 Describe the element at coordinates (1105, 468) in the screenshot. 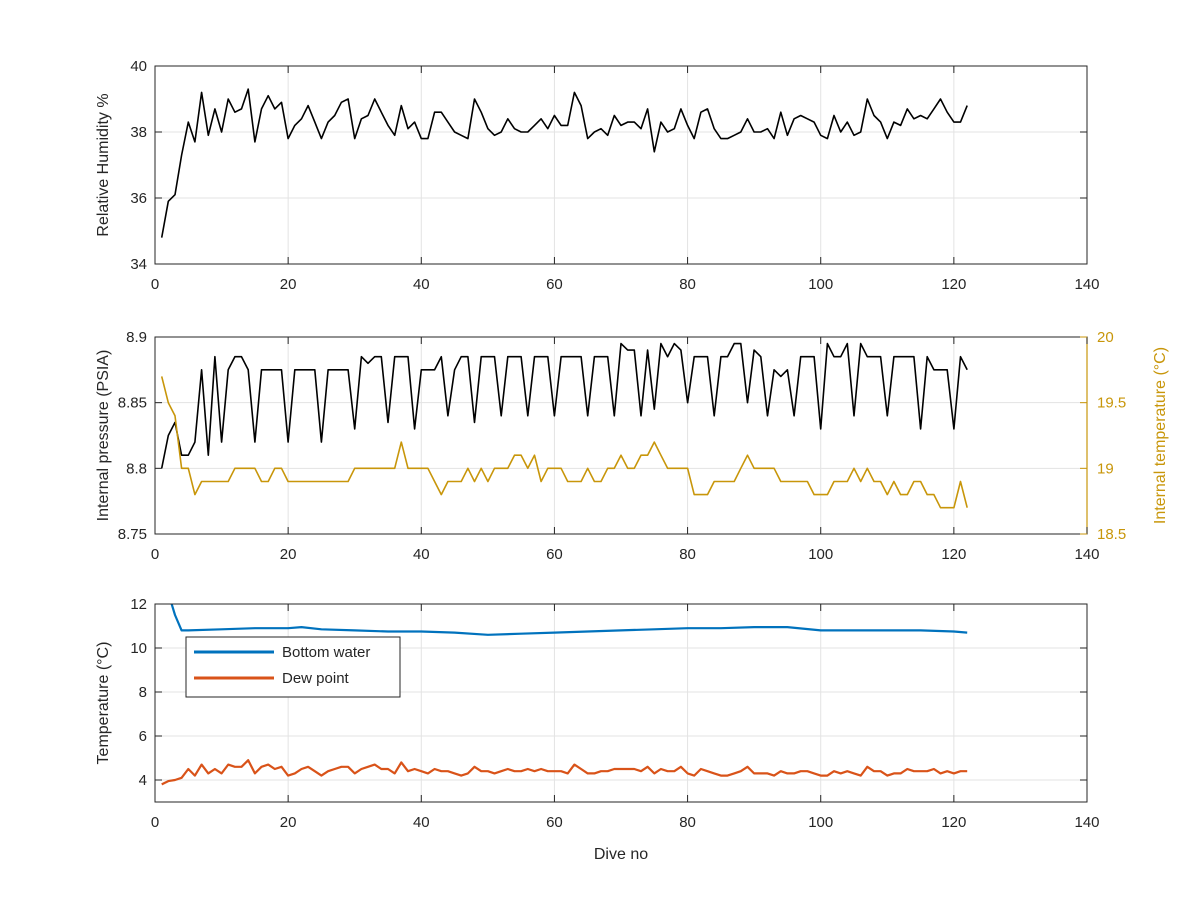

I see `y2-tick-label: 19` at that location.